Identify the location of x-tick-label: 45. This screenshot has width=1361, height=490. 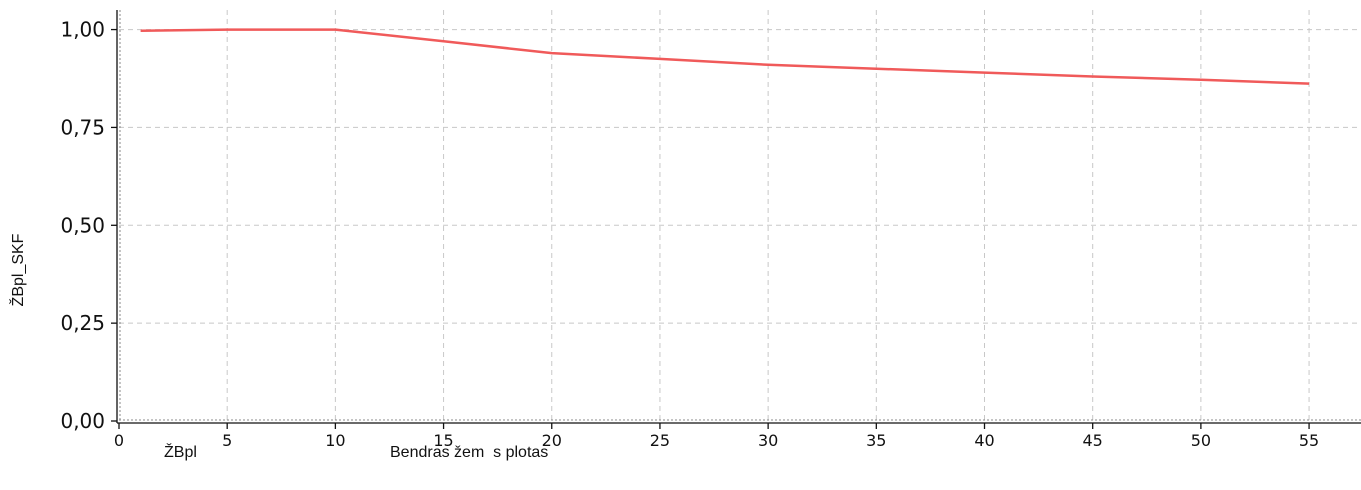
(1093, 440).